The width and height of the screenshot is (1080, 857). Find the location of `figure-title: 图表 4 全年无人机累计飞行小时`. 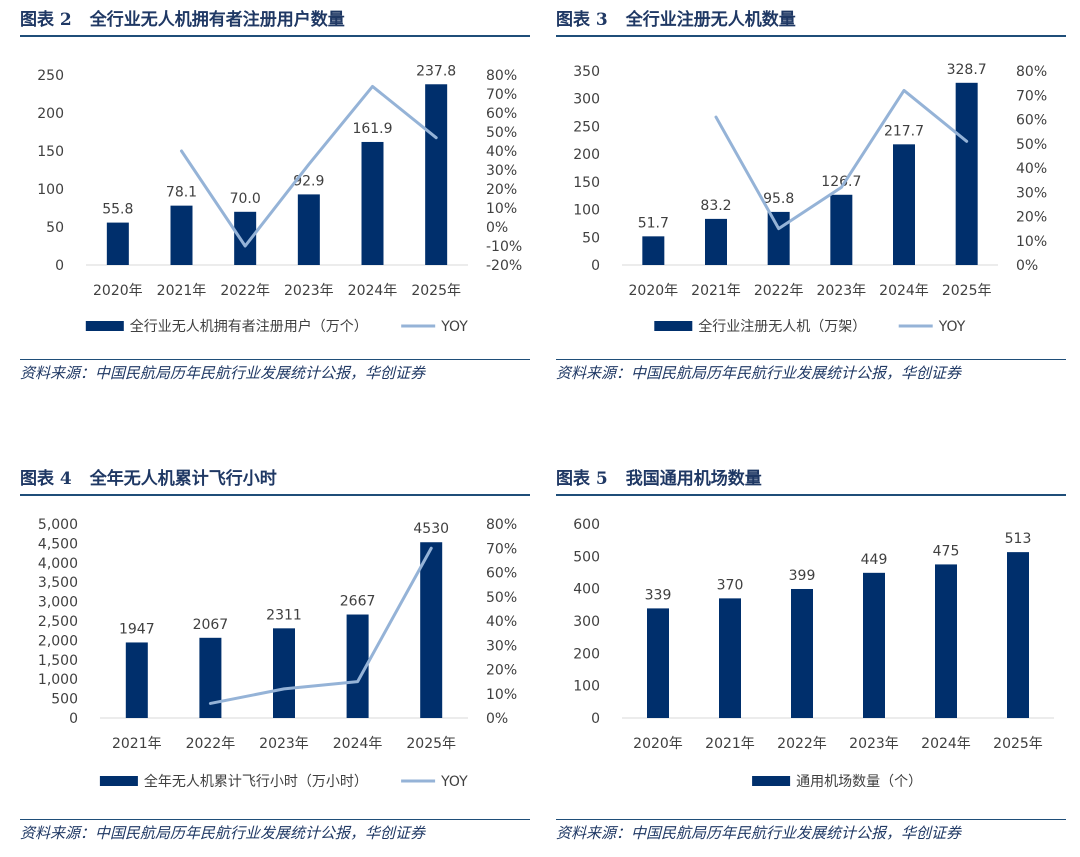

figure-title: 图表 4 全年无人机累计飞行小时 is located at coordinates (275, 480).